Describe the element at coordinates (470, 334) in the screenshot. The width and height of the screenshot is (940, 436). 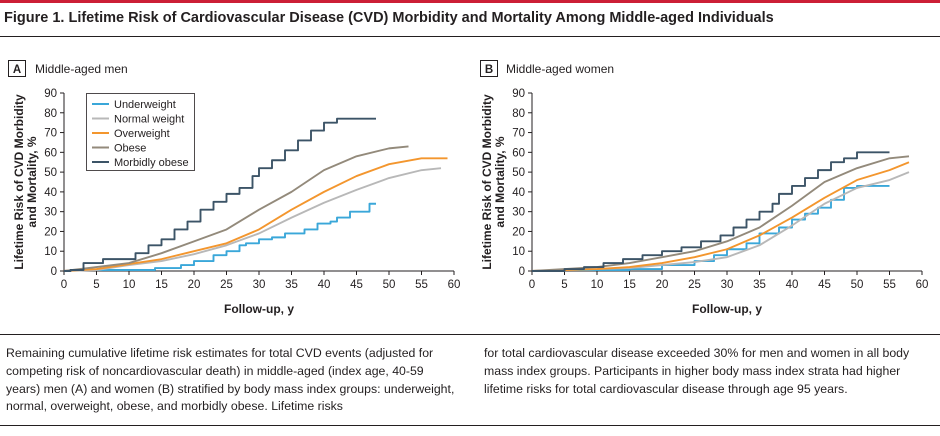
I see `caption-divider-top` at that location.